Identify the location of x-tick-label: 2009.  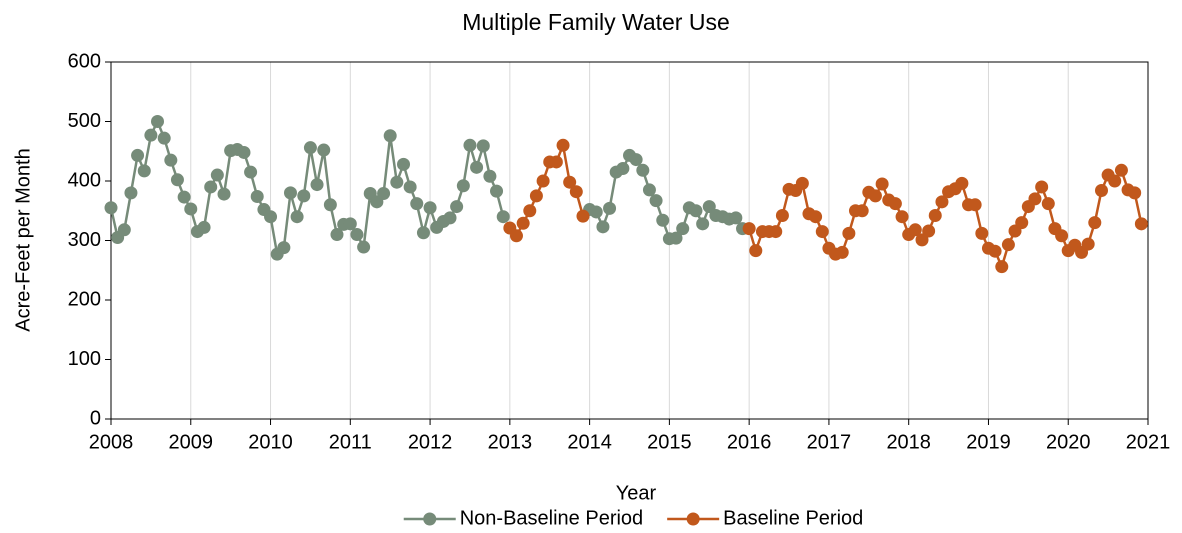
(191, 442).